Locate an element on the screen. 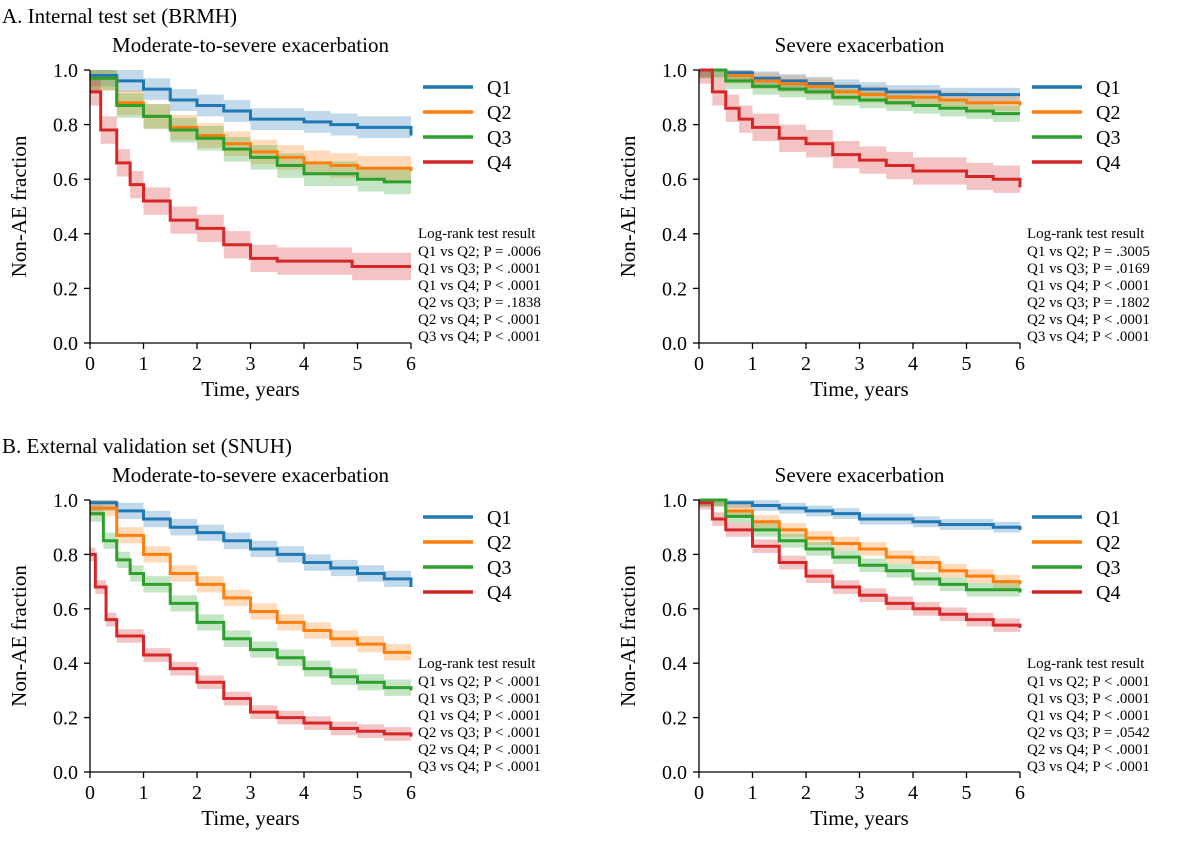 The width and height of the screenshot is (1200, 847). ci-band-q3 is located at coordinates (250, 602).